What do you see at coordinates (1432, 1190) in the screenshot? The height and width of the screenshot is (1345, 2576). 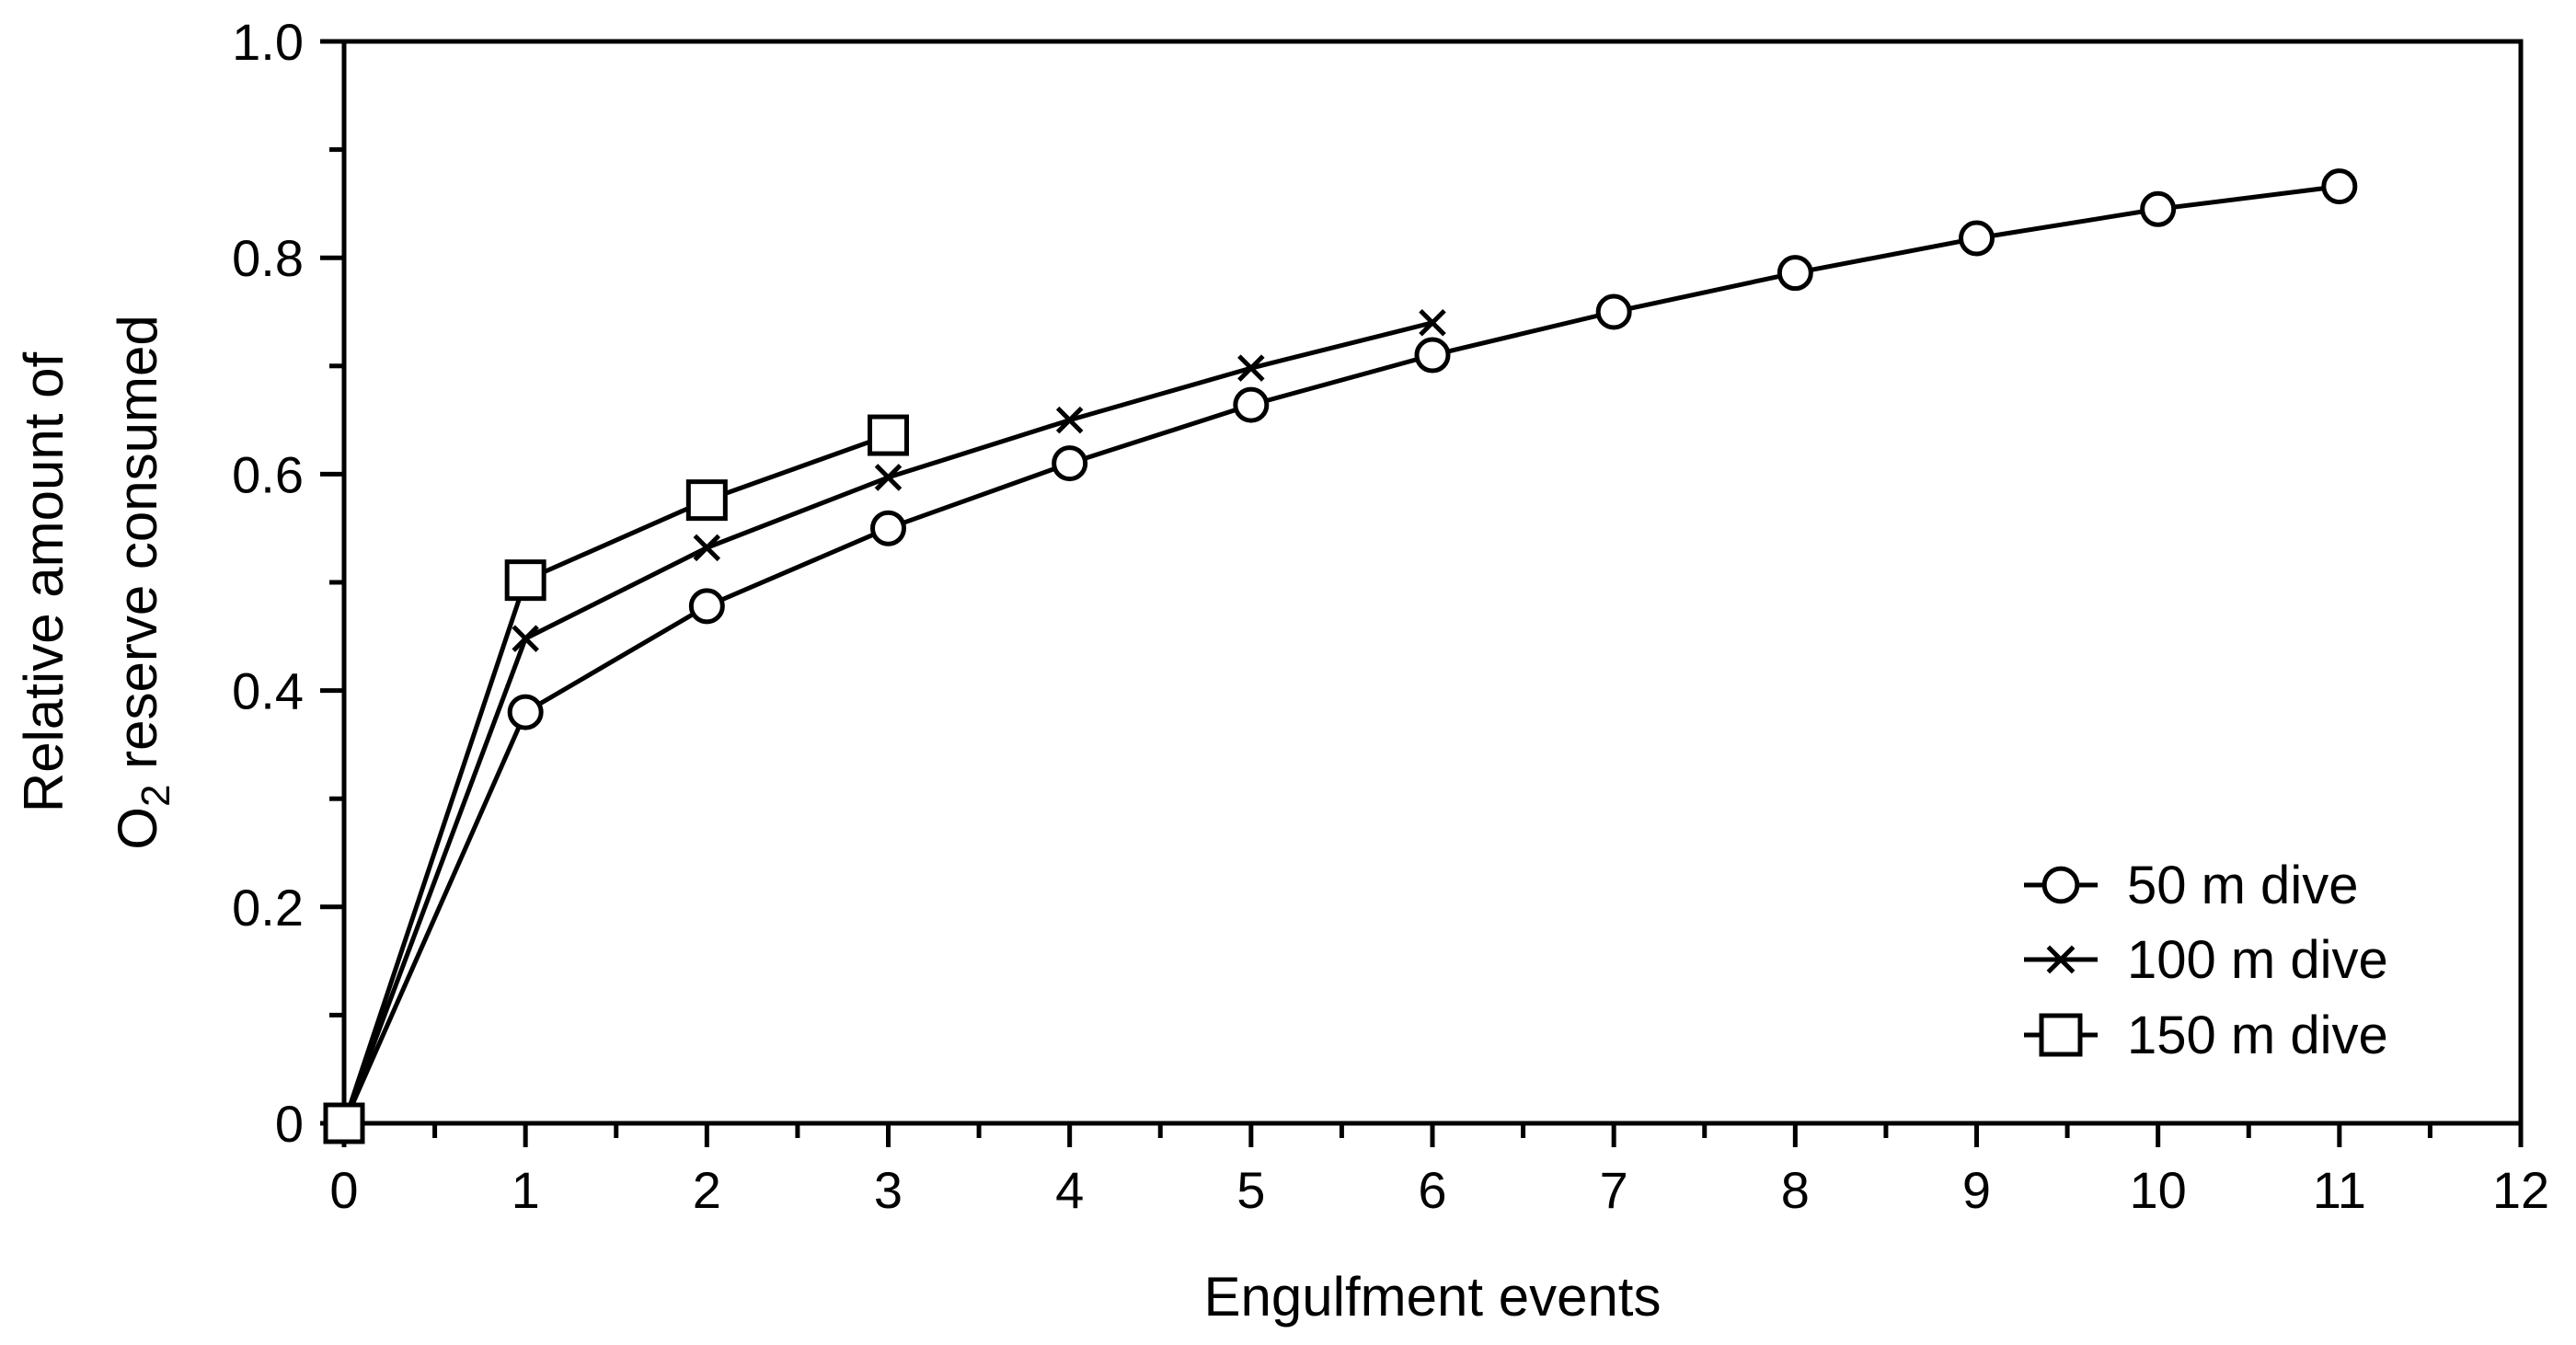 I see `x-tick-label: 6` at bounding box center [1432, 1190].